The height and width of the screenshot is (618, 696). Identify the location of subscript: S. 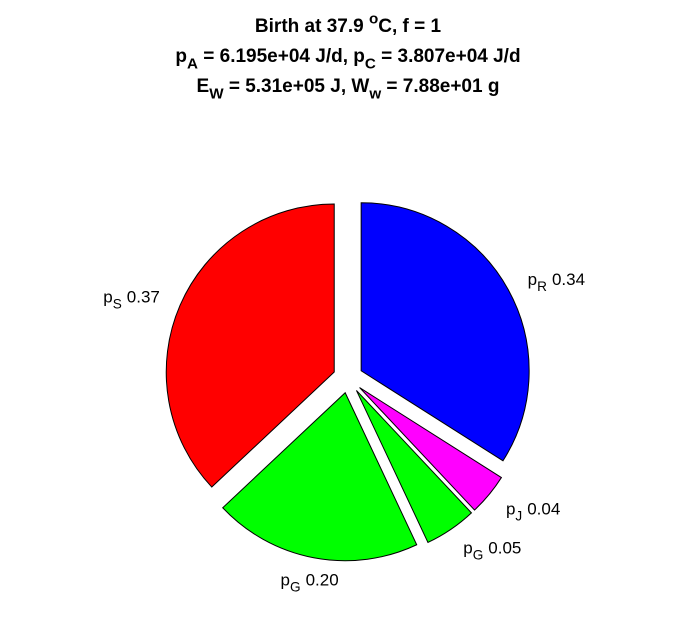
(117, 304).